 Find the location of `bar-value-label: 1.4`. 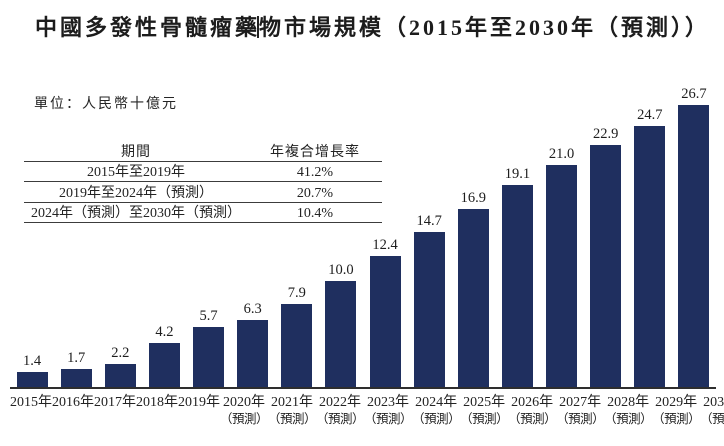

bar-value-label: 1.4 is located at coordinates (32, 361).